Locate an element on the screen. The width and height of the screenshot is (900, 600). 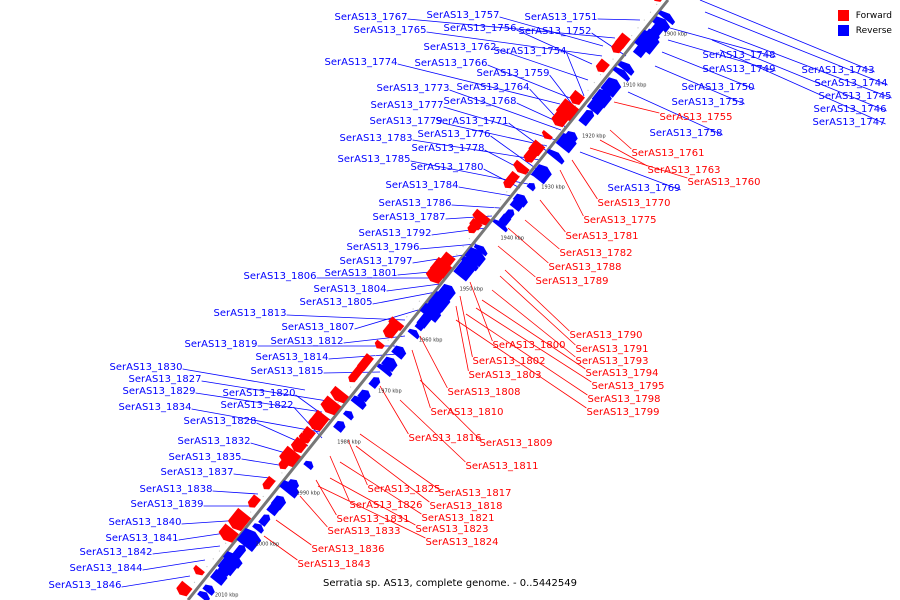
forward-gene-label: SerAS13_1802 is located at coordinates (509, 361).